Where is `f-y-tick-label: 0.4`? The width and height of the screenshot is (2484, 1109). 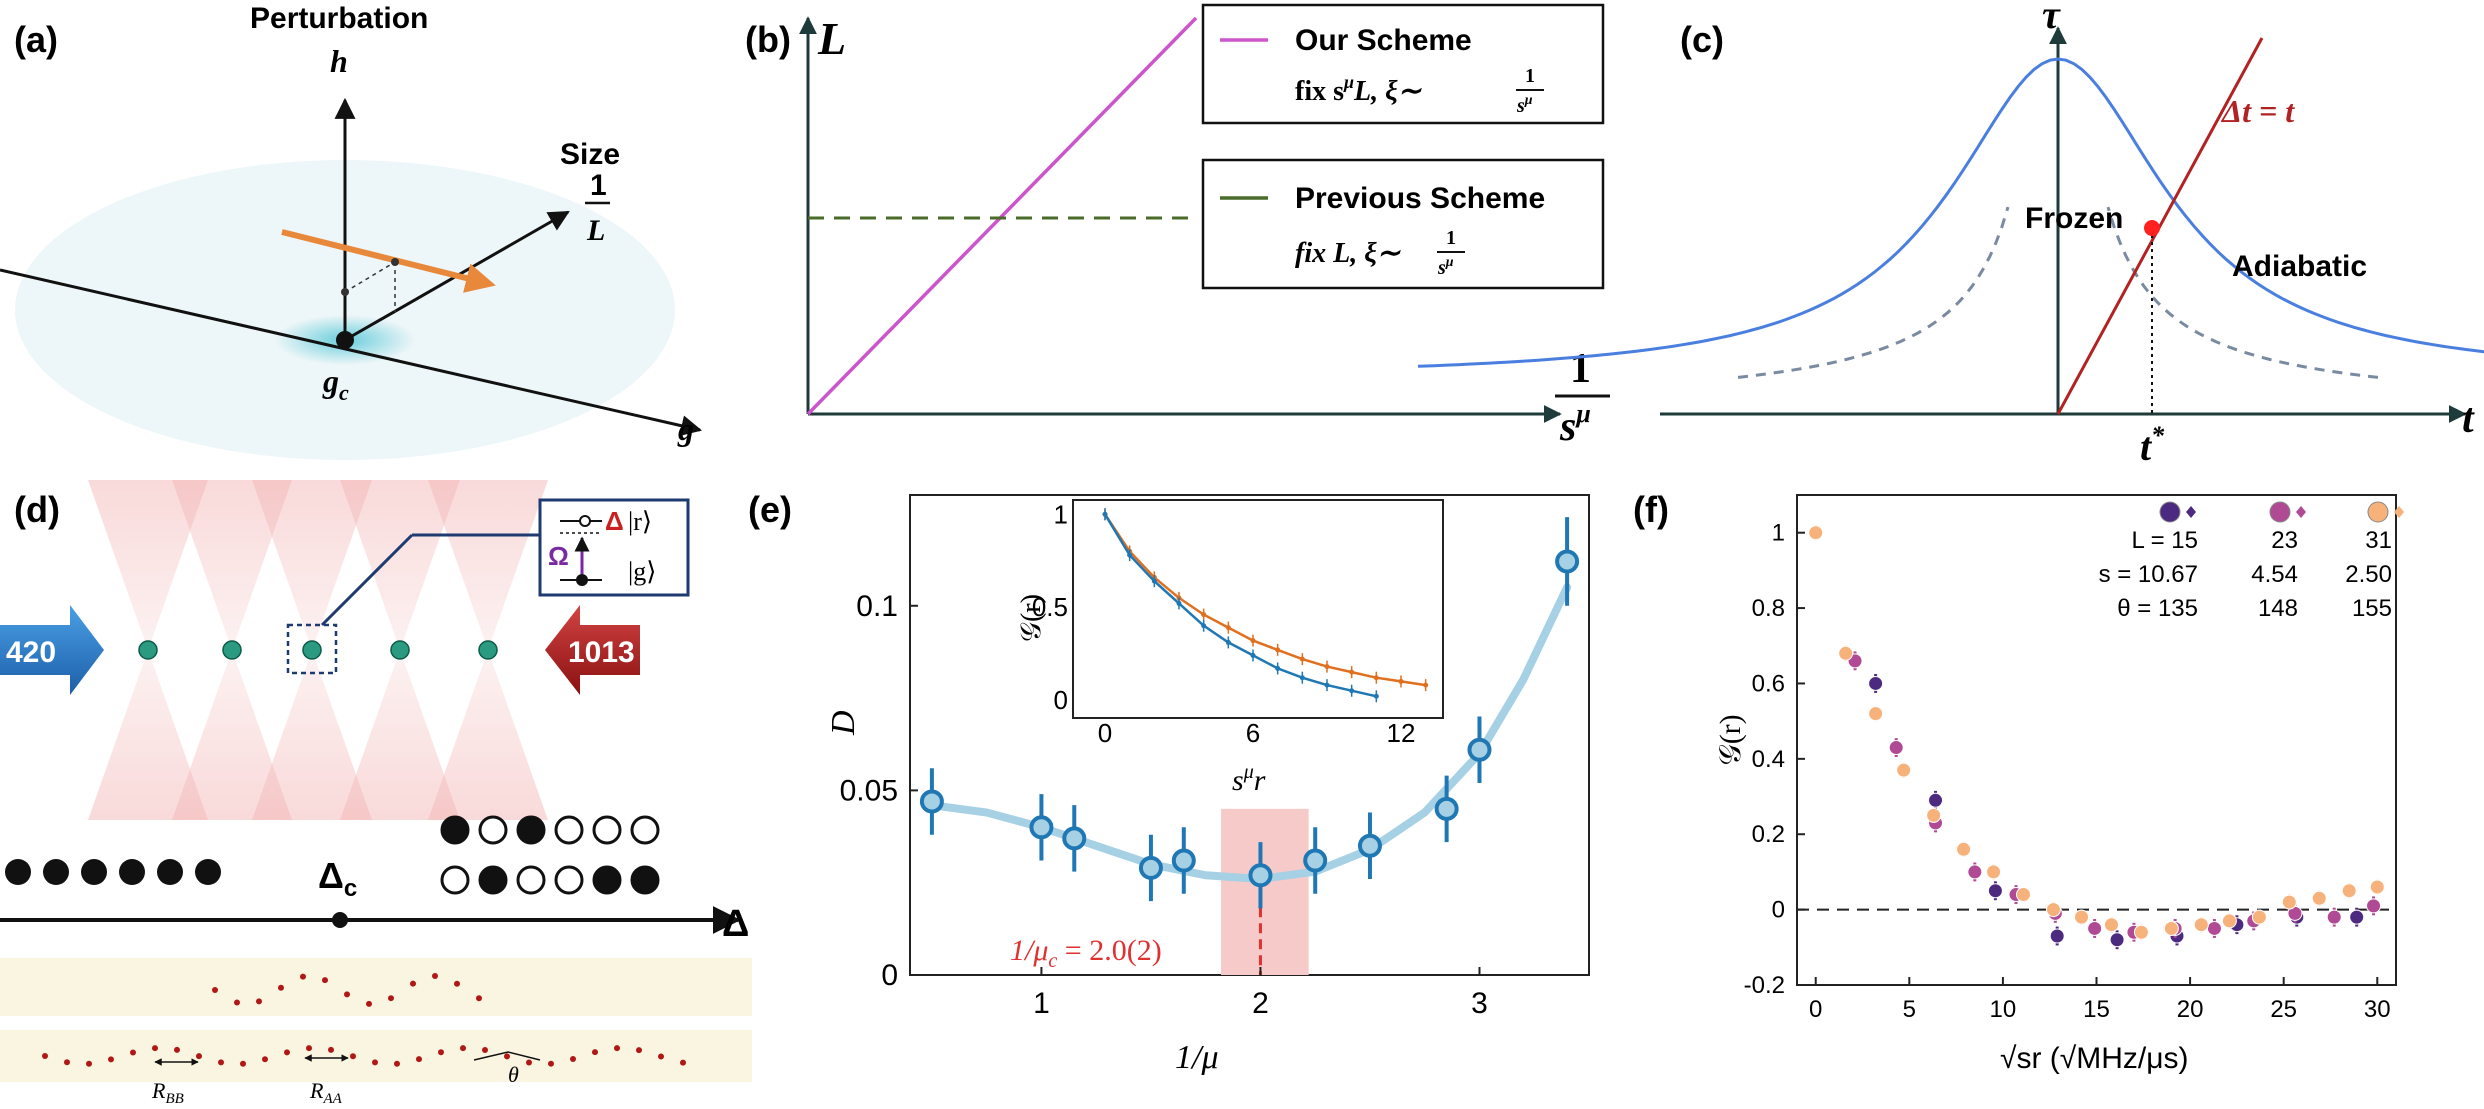 f-y-tick-label: 0.4 is located at coordinates (1768, 759).